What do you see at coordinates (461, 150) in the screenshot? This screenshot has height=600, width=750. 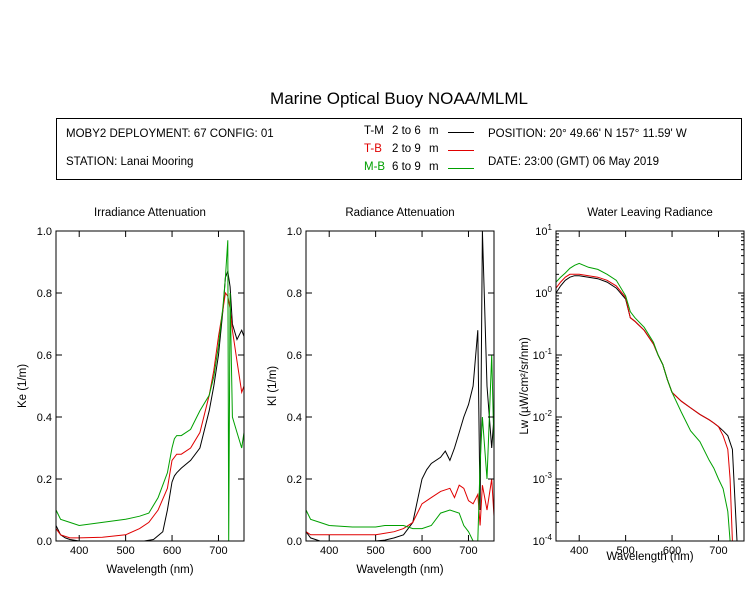 I see `legend-line-tb` at bounding box center [461, 150].